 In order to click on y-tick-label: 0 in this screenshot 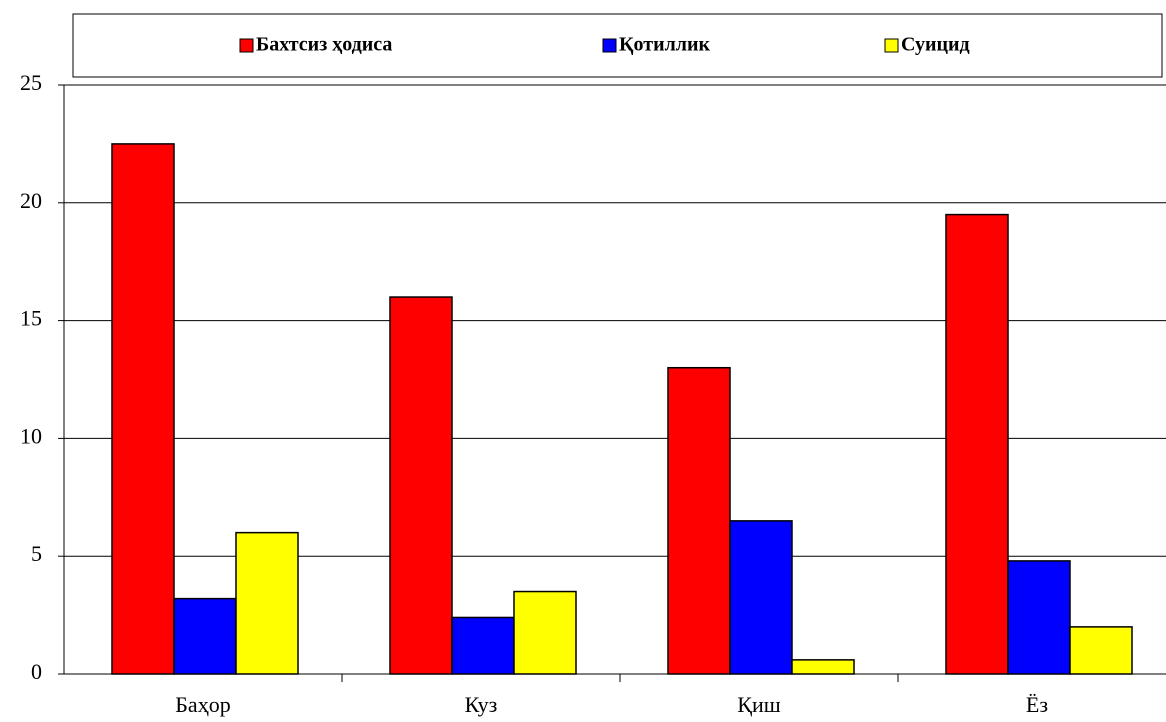, I will do `click(36, 671)`.